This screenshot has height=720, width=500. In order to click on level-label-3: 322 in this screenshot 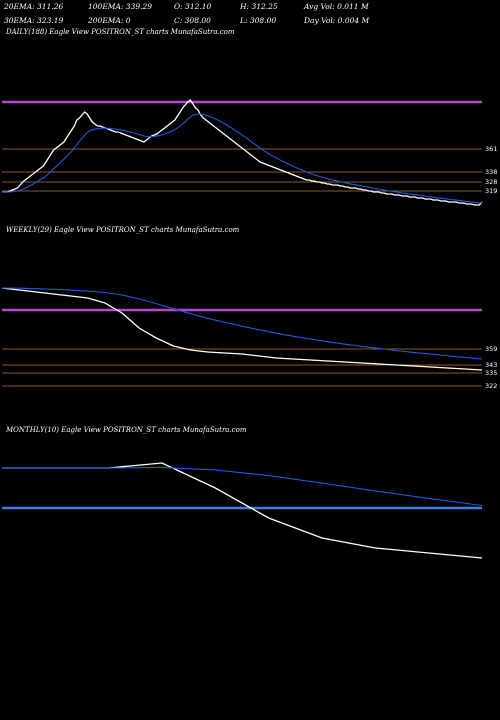, I will do `click(491, 386)`.